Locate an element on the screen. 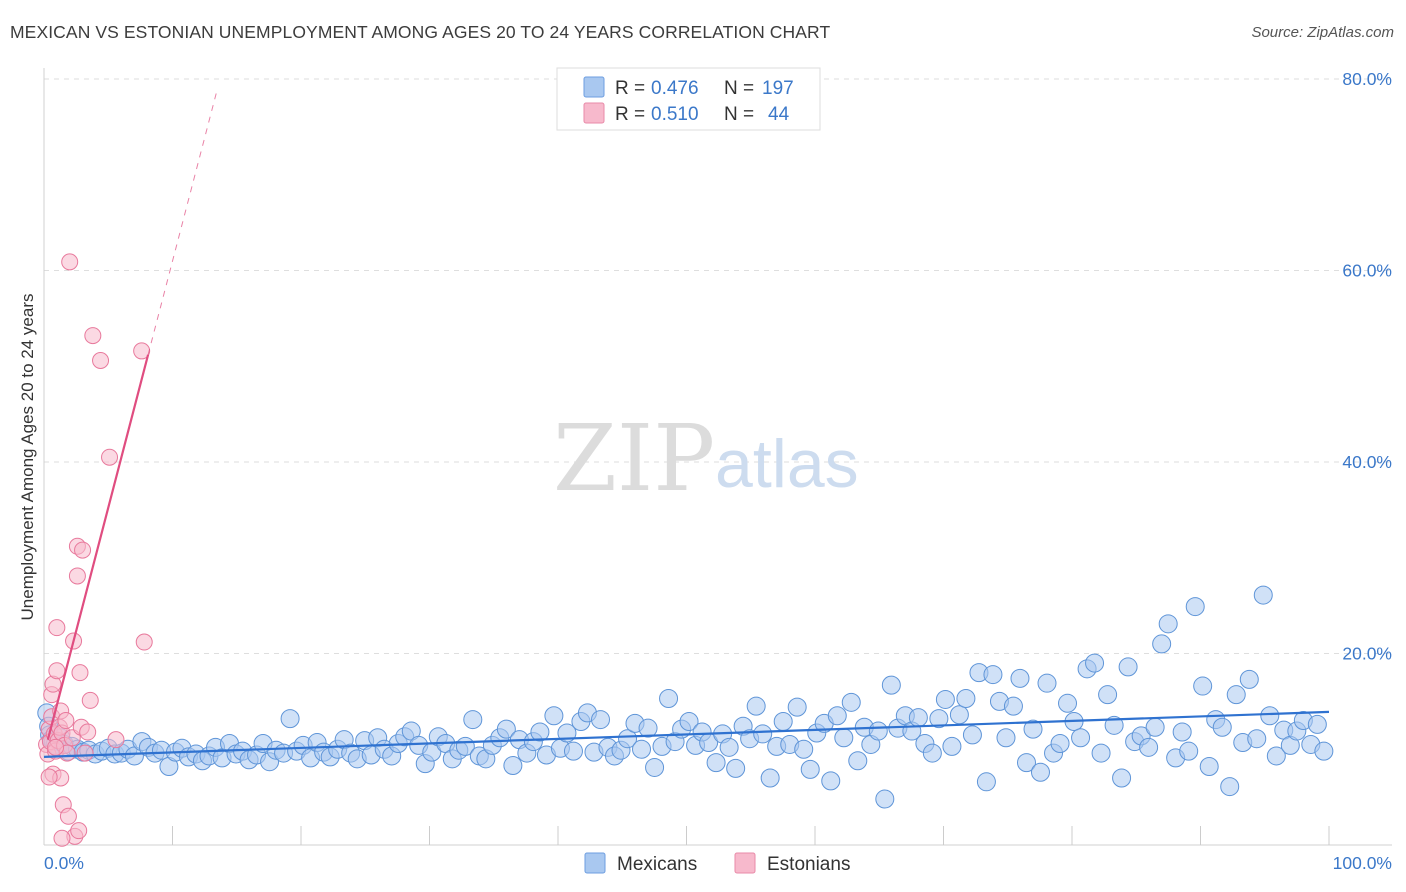  y-tick-label: 40.0% is located at coordinates (1367, 462).